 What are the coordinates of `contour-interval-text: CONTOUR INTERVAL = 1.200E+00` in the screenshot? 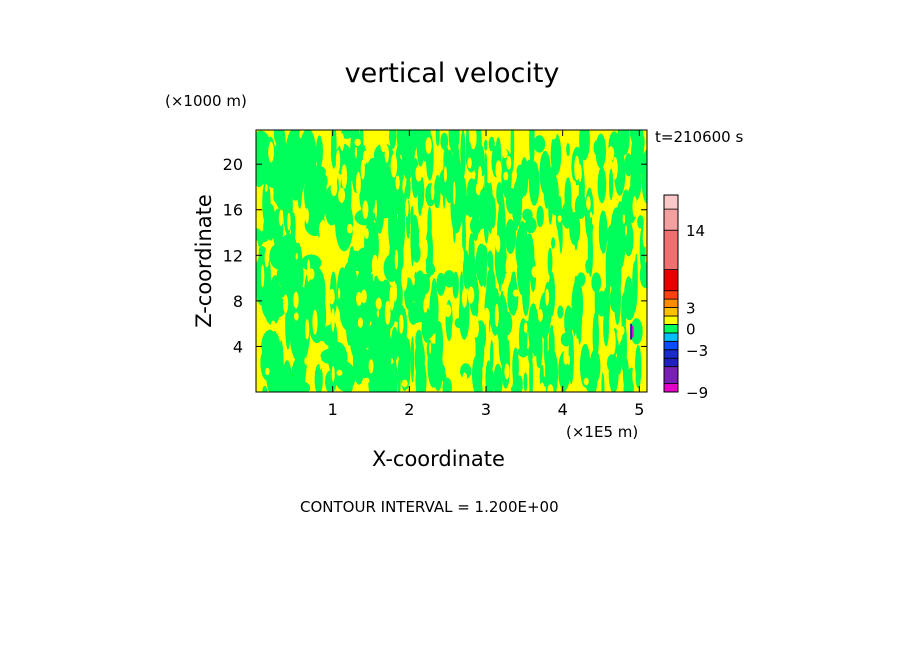 It's located at (429, 507).